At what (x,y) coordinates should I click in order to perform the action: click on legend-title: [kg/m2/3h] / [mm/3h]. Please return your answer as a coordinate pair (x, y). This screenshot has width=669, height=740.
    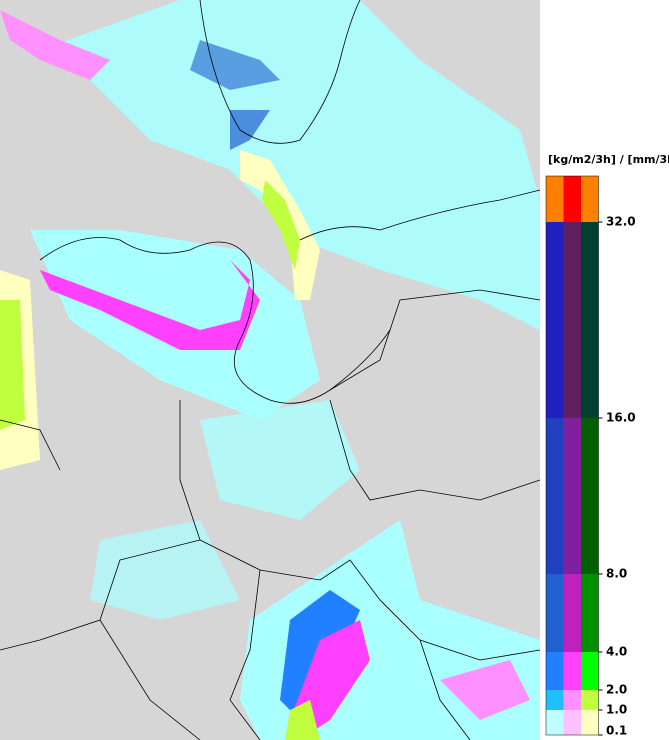
    Looking at the image, I should click on (608, 159).